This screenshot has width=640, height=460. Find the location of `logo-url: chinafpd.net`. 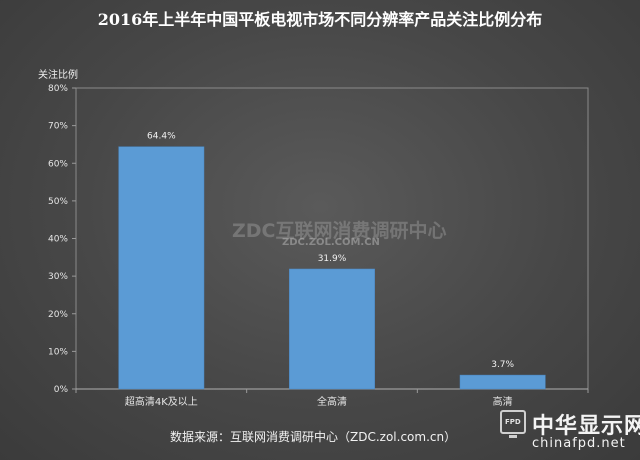

logo-url: chinafpd.net is located at coordinates (579, 443).